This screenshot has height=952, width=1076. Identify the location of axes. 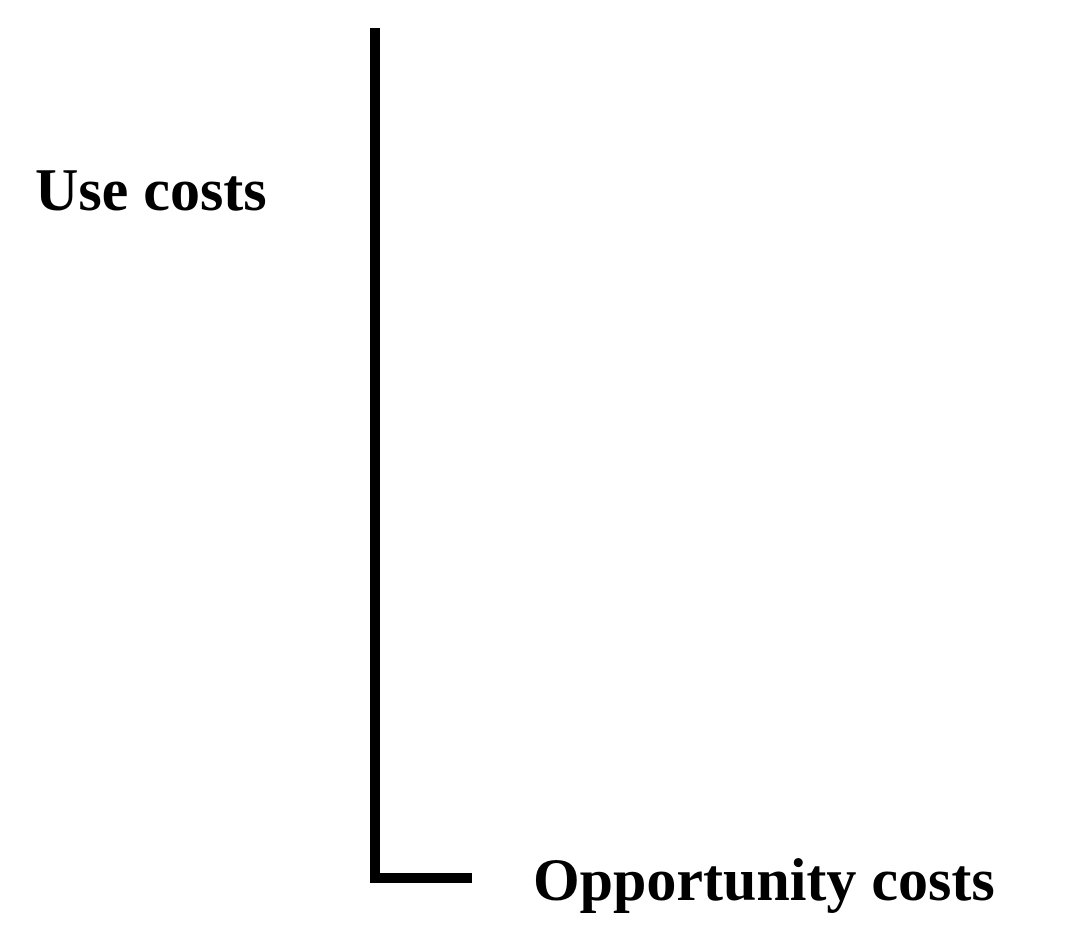
(421, 455).